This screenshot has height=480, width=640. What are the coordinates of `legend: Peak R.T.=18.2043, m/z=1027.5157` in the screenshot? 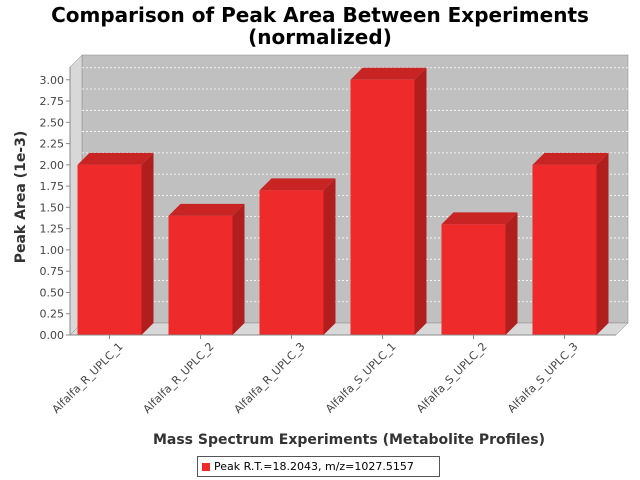 It's located at (318, 466).